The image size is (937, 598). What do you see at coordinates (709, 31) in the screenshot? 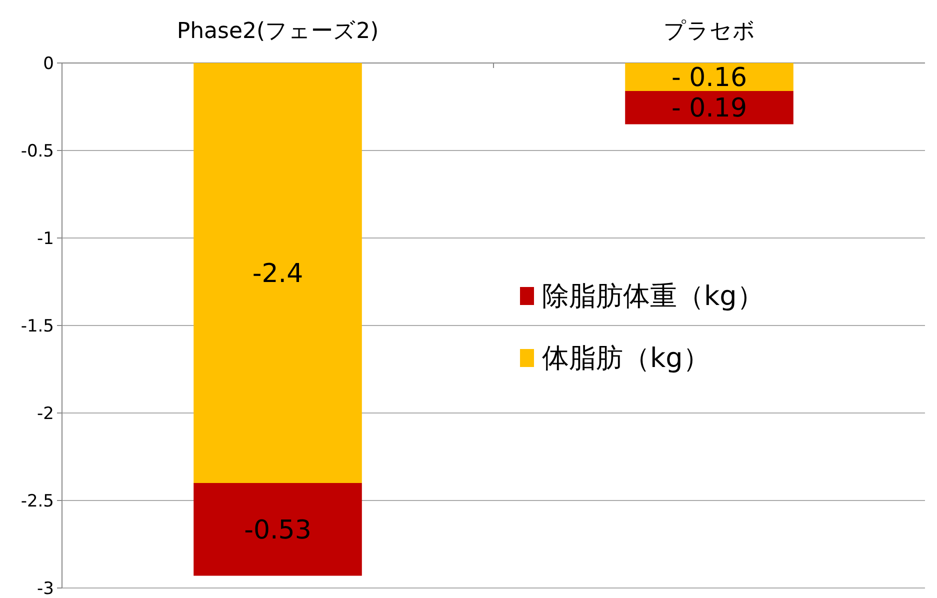
I see `x-tick-label: プラセボ` at bounding box center [709, 31].